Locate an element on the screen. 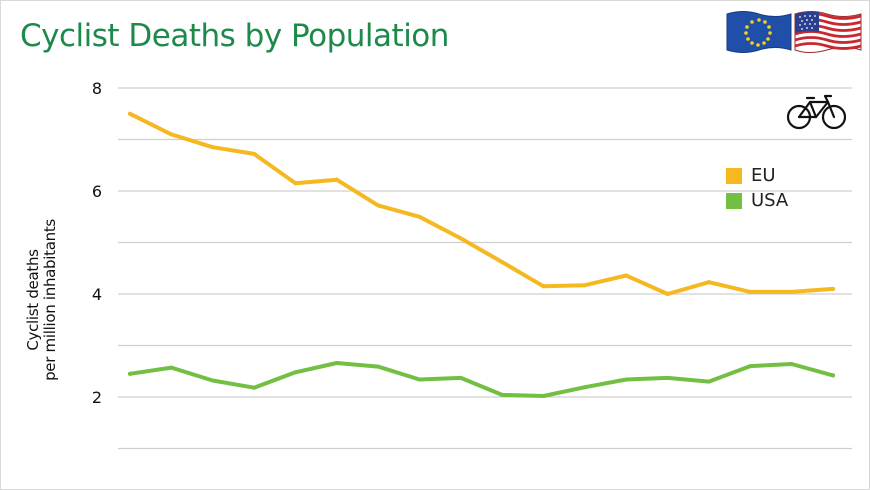 The width and height of the screenshot is (870, 490). legend-item-usa: USA is located at coordinates (757, 200).